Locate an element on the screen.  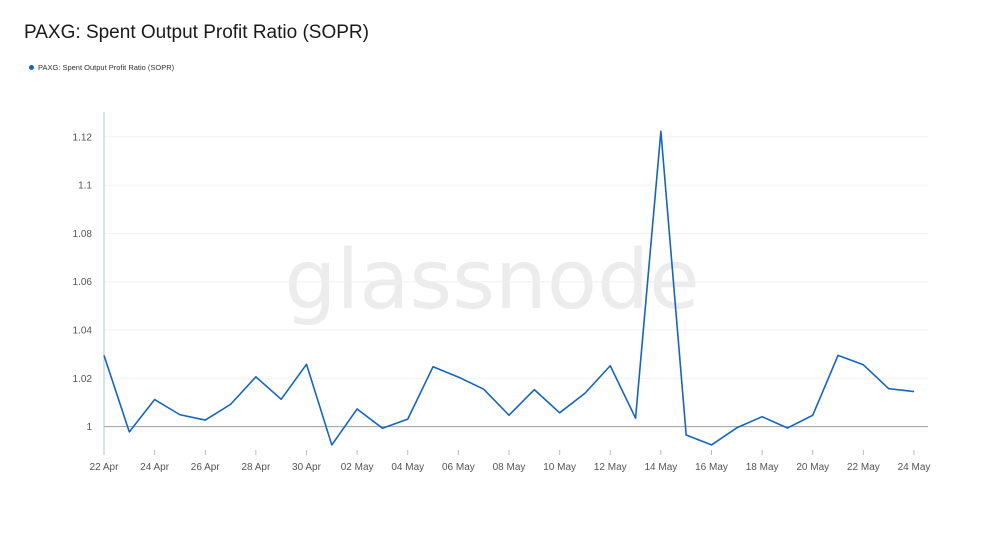
watermark-text: glassnode is located at coordinates (491, 280).